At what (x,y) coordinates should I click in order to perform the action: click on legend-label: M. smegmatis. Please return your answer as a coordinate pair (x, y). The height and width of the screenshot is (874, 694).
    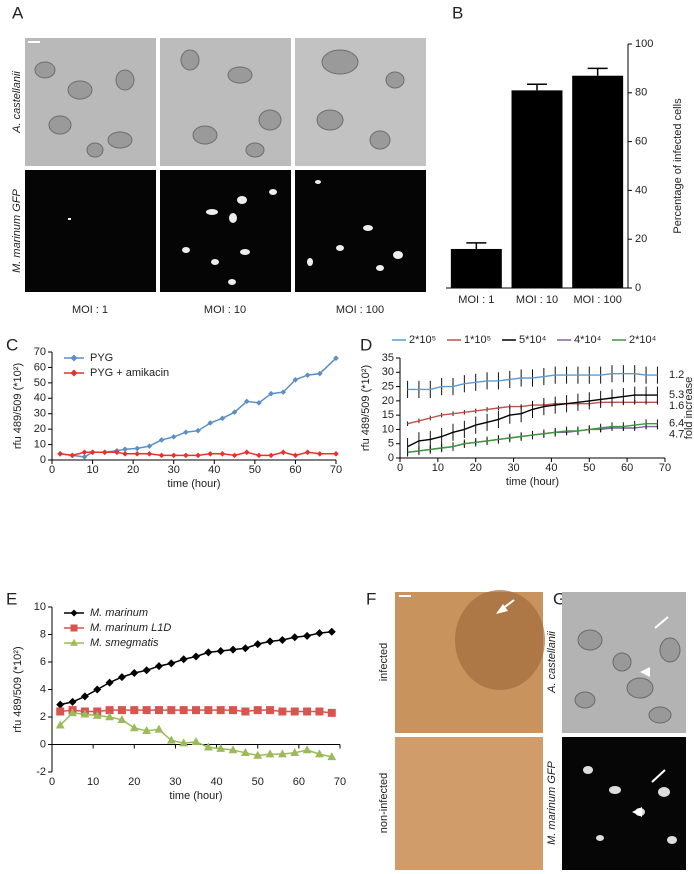
    Looking at the image, I should click on (124, 643).